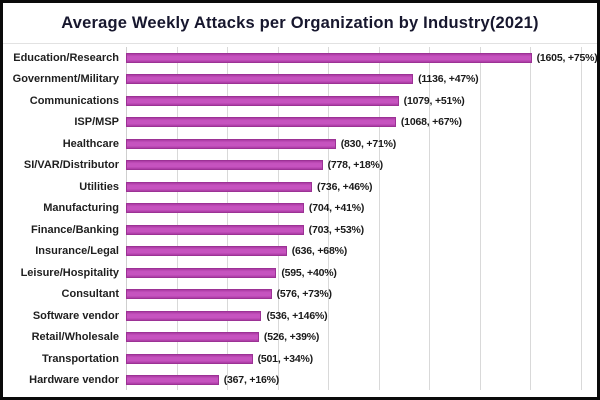  Describe the element at coordinates (65, 79) in the screenshot. I see `category-label: Government/Military` at that location.